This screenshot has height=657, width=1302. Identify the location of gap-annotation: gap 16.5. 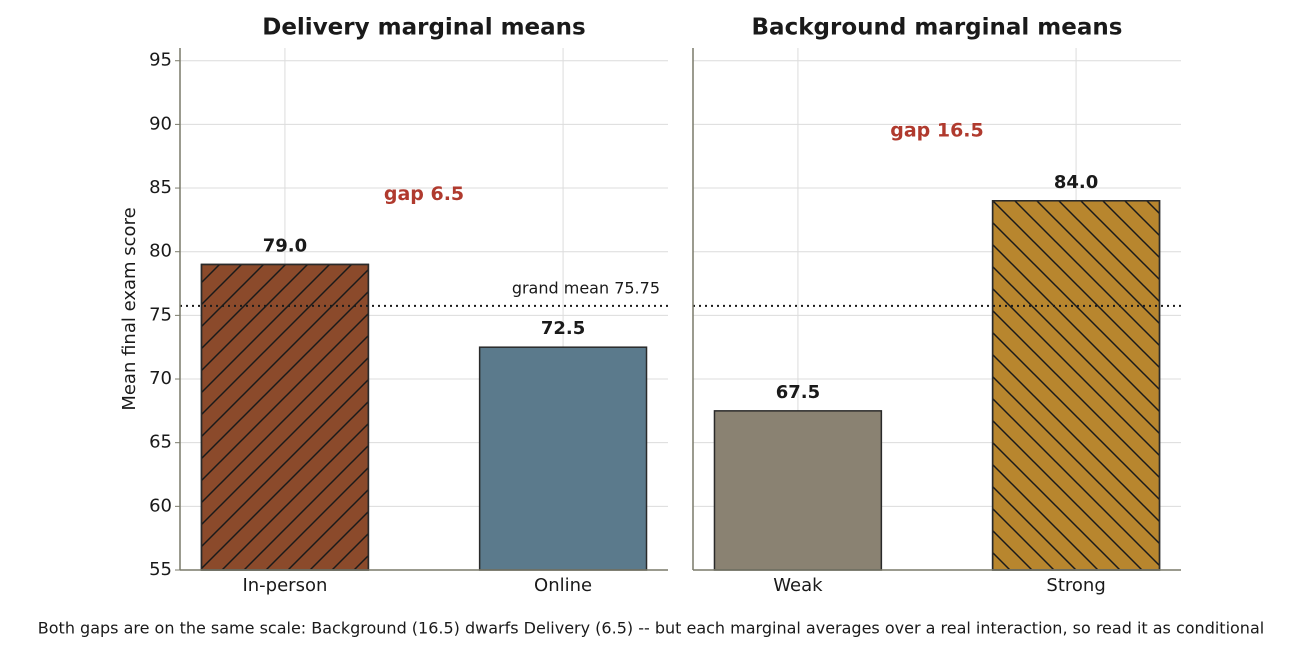
(937, 130).